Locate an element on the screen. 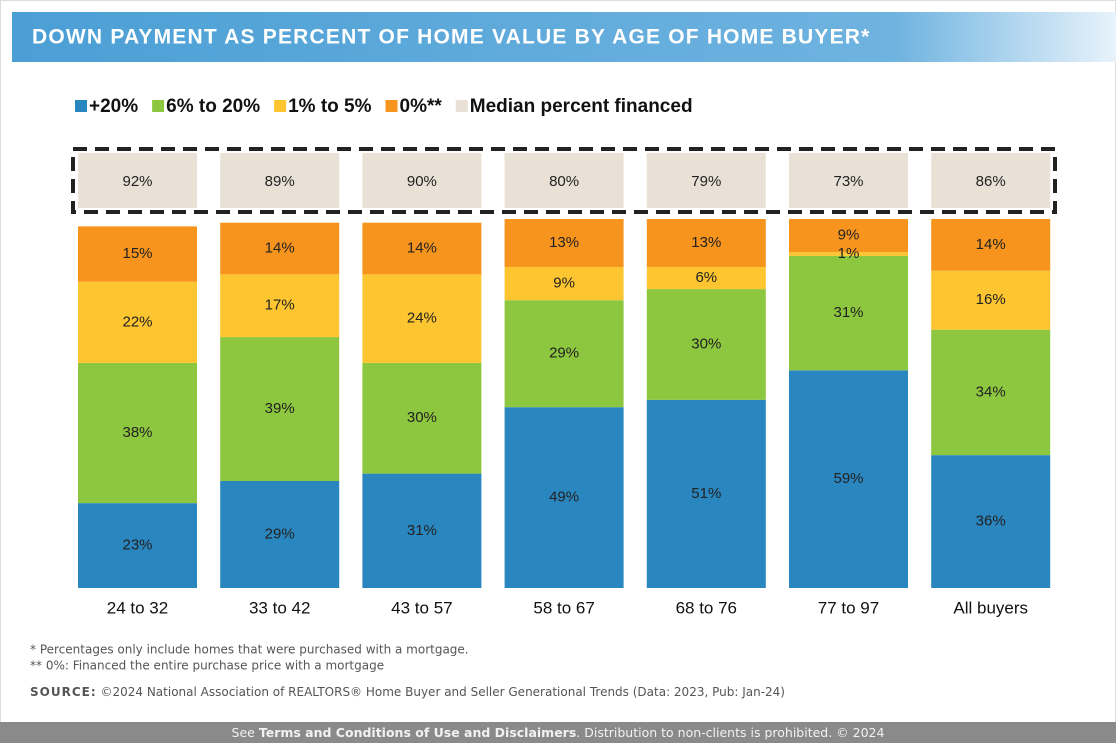  data-label: 49% is located at coordinates (564, 497).